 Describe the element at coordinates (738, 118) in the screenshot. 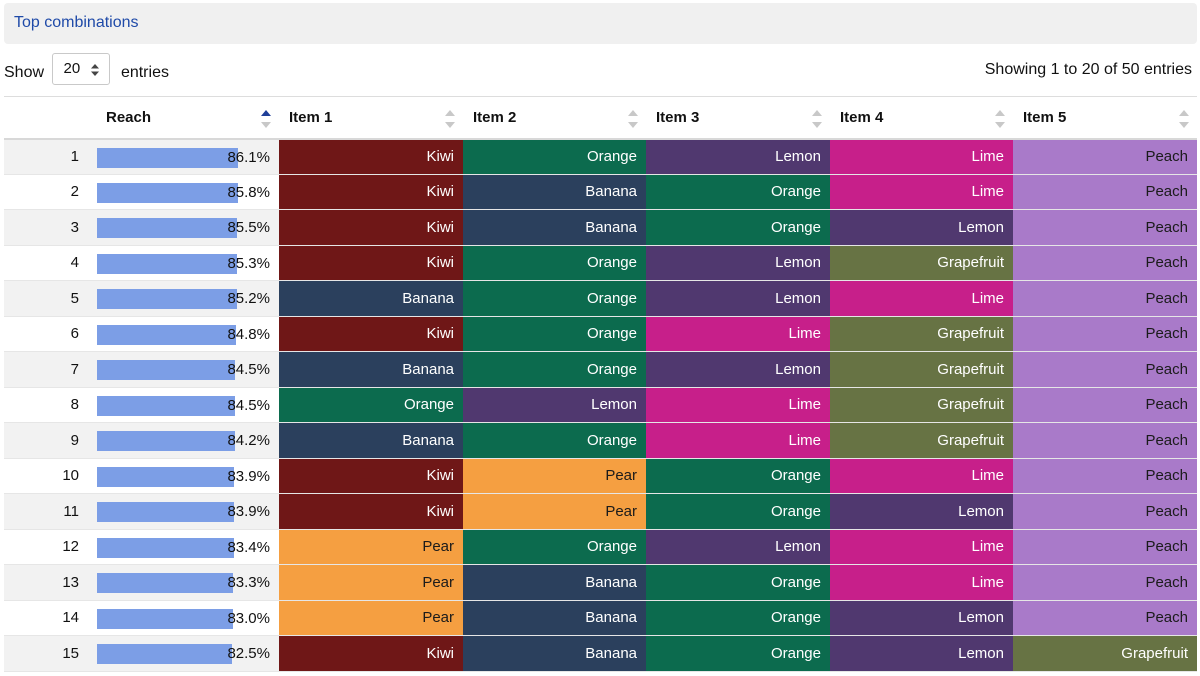

I see `column-header-item-3: Item 3` at that location.